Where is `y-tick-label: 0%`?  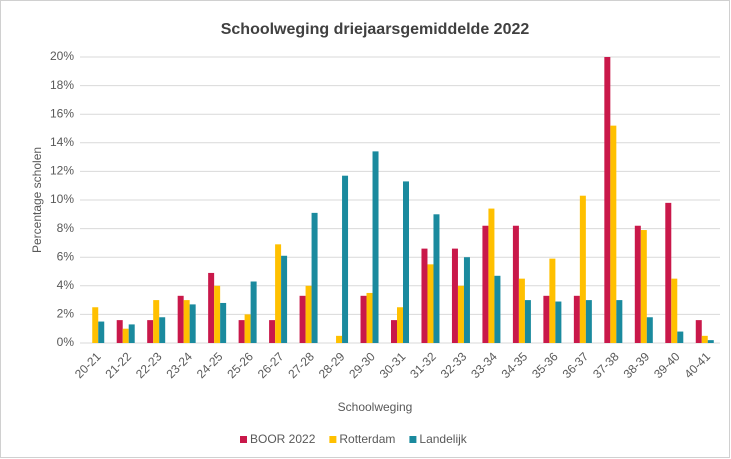
y-tick-label: 0% is located at coordinates (66, 342).